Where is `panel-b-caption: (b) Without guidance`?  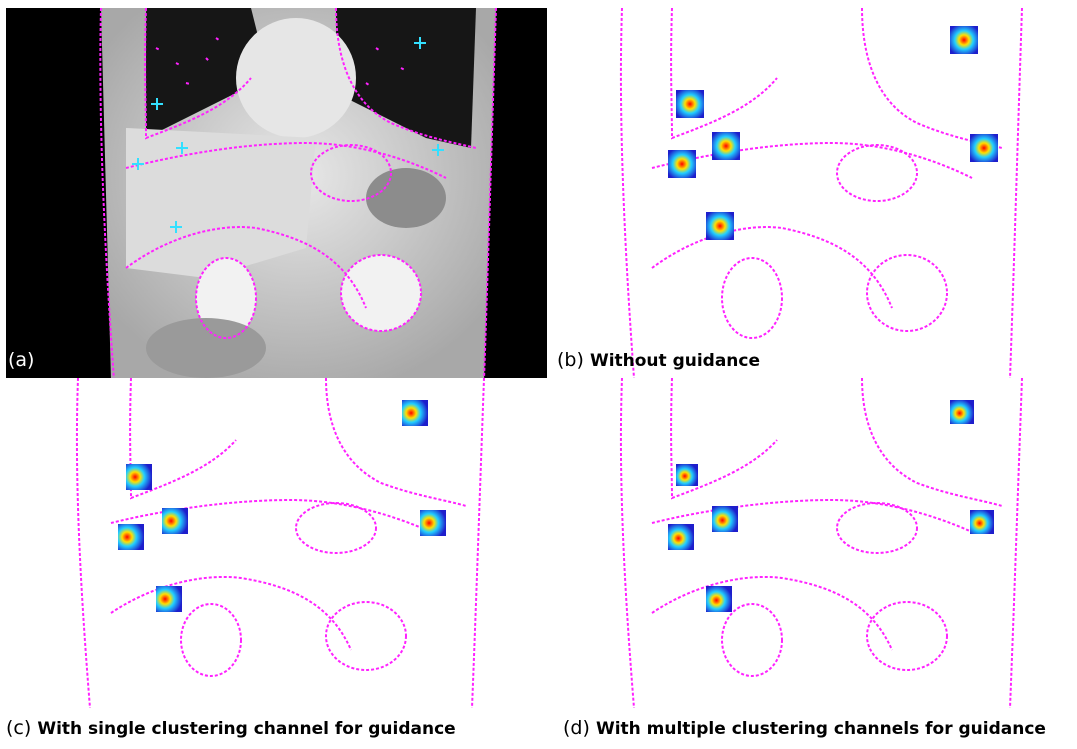 panel-b-caption: (b) Without guidance is located at coordinates (658, 360).